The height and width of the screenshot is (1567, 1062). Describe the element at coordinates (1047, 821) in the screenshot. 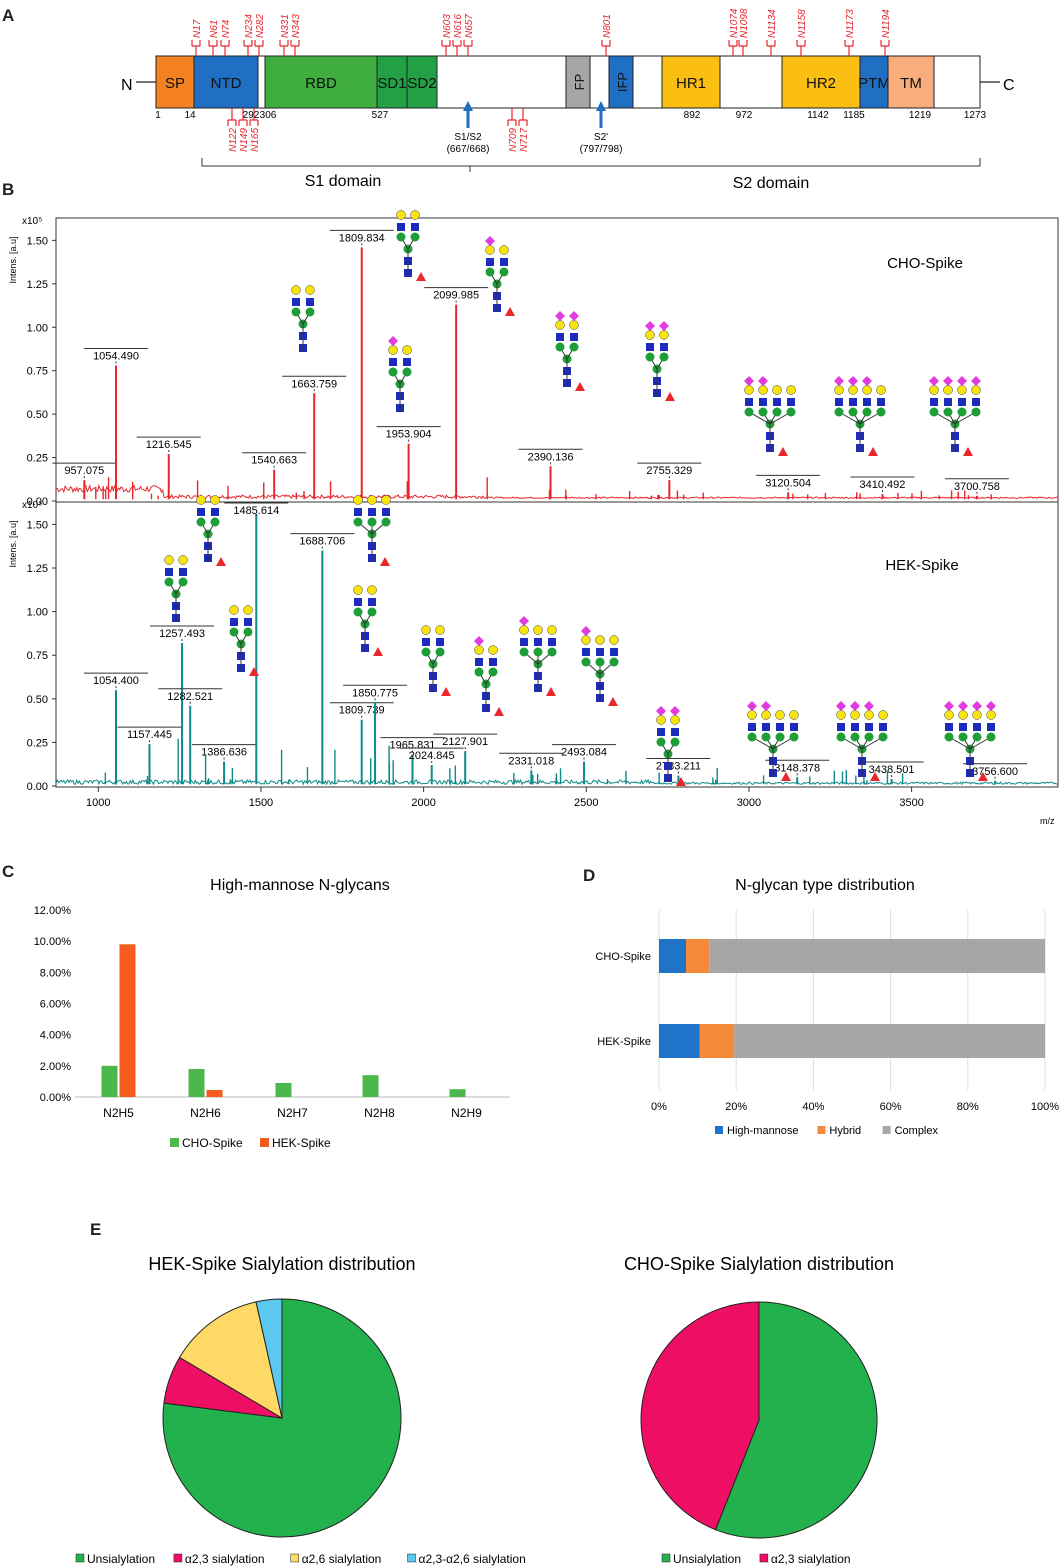

I see `x-axis-label: m/z` at that location.